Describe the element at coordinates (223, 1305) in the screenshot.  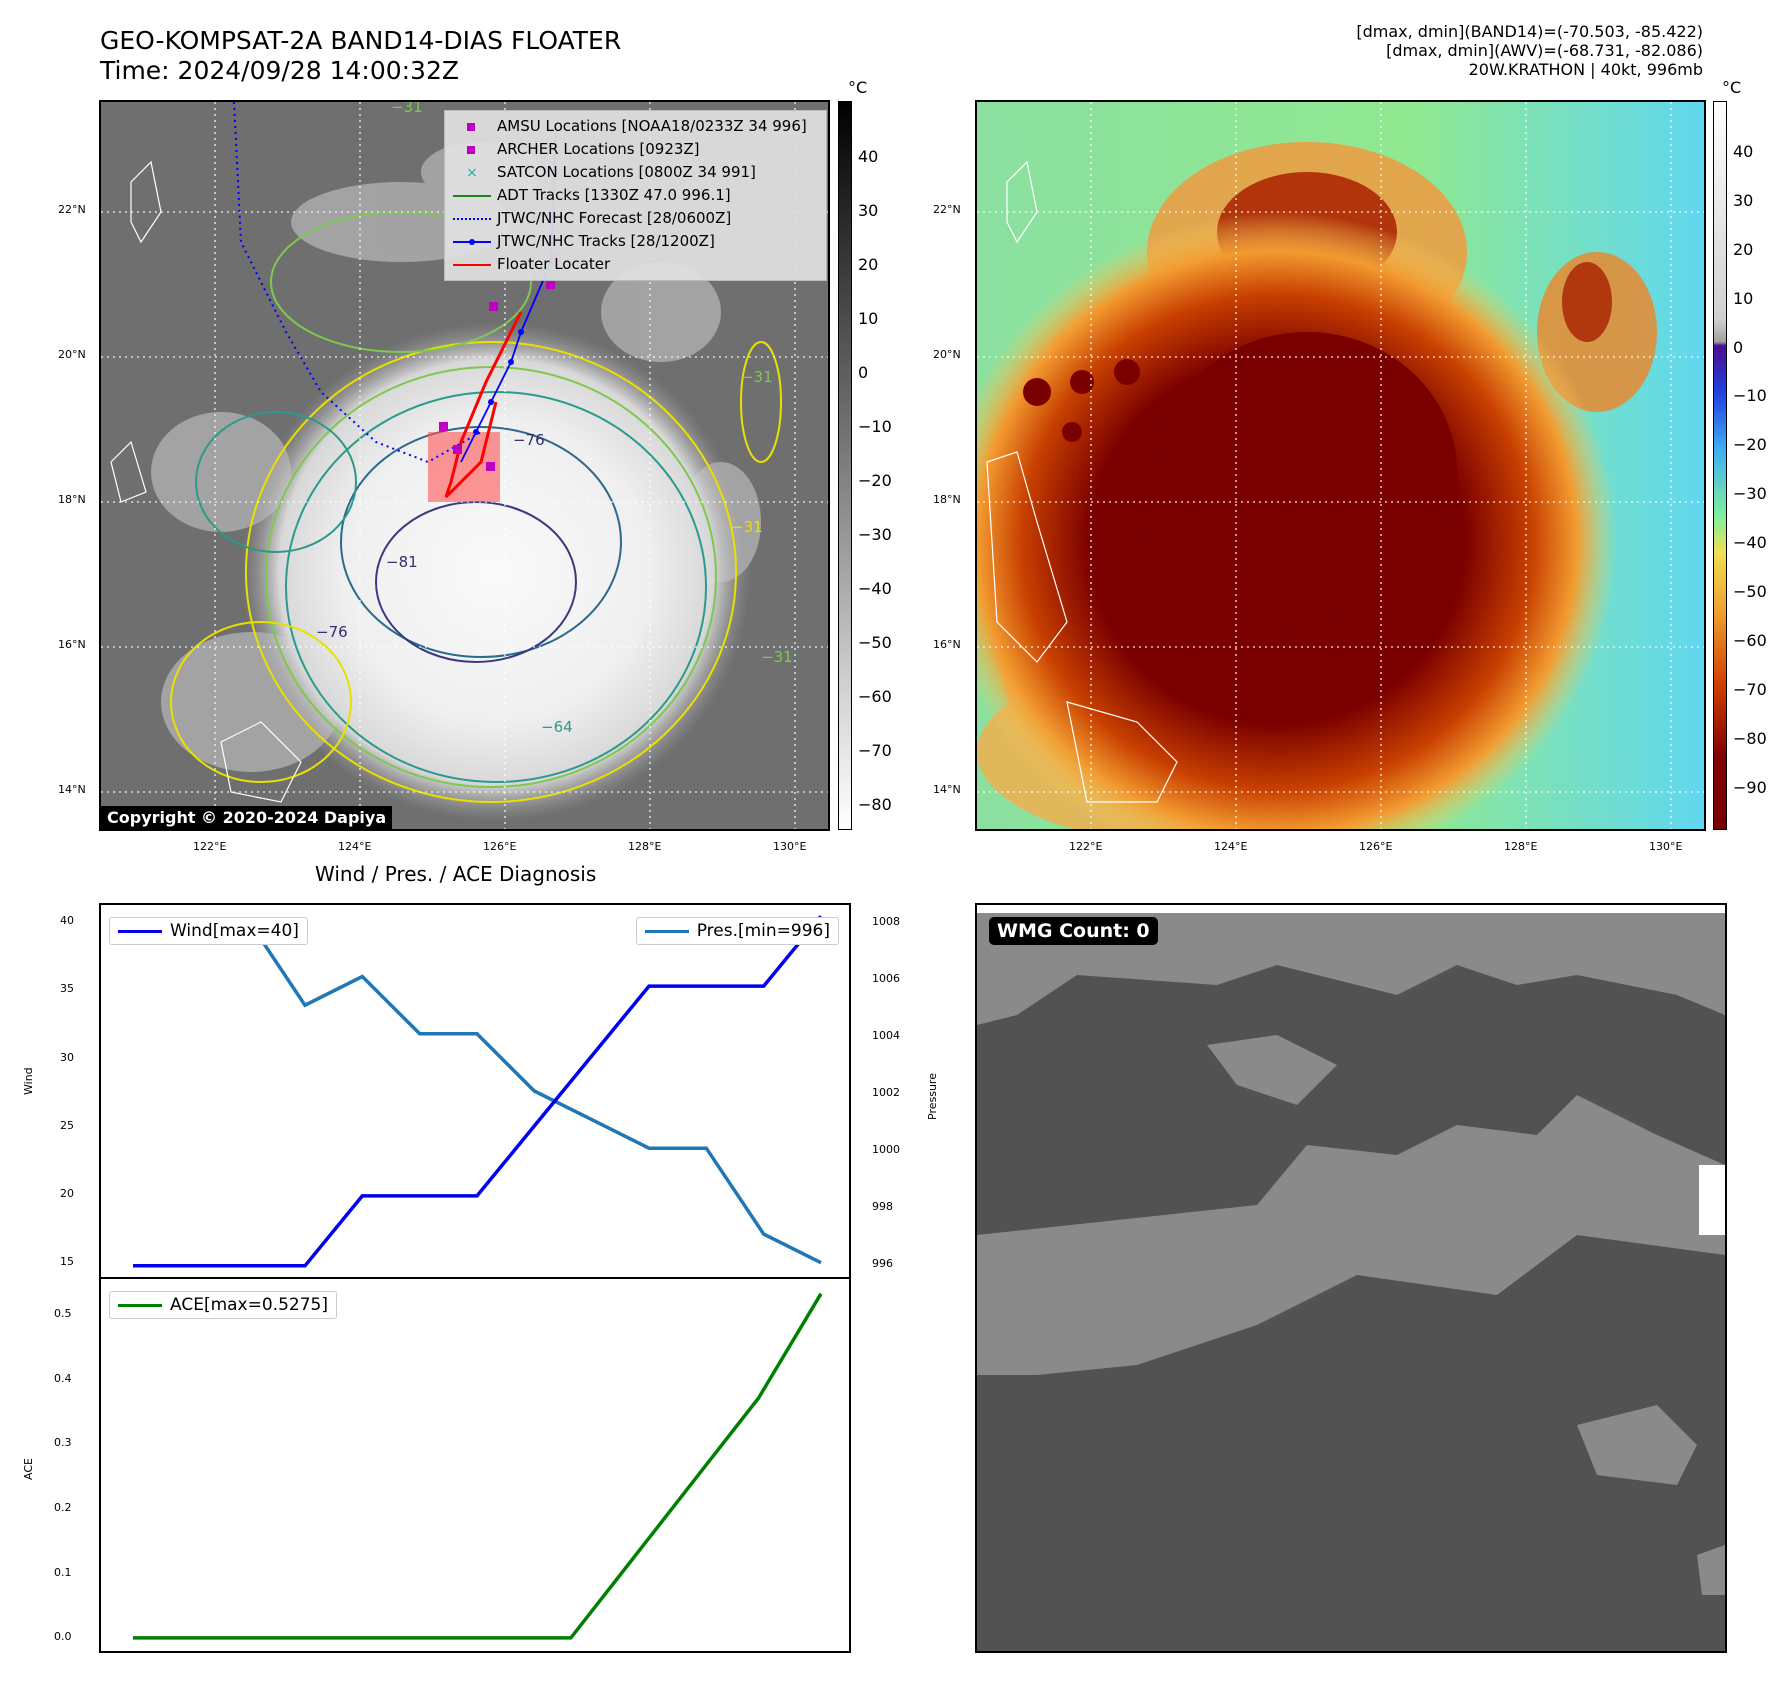
I see `ace-legend: ACE[max=0.5275]` at that location.